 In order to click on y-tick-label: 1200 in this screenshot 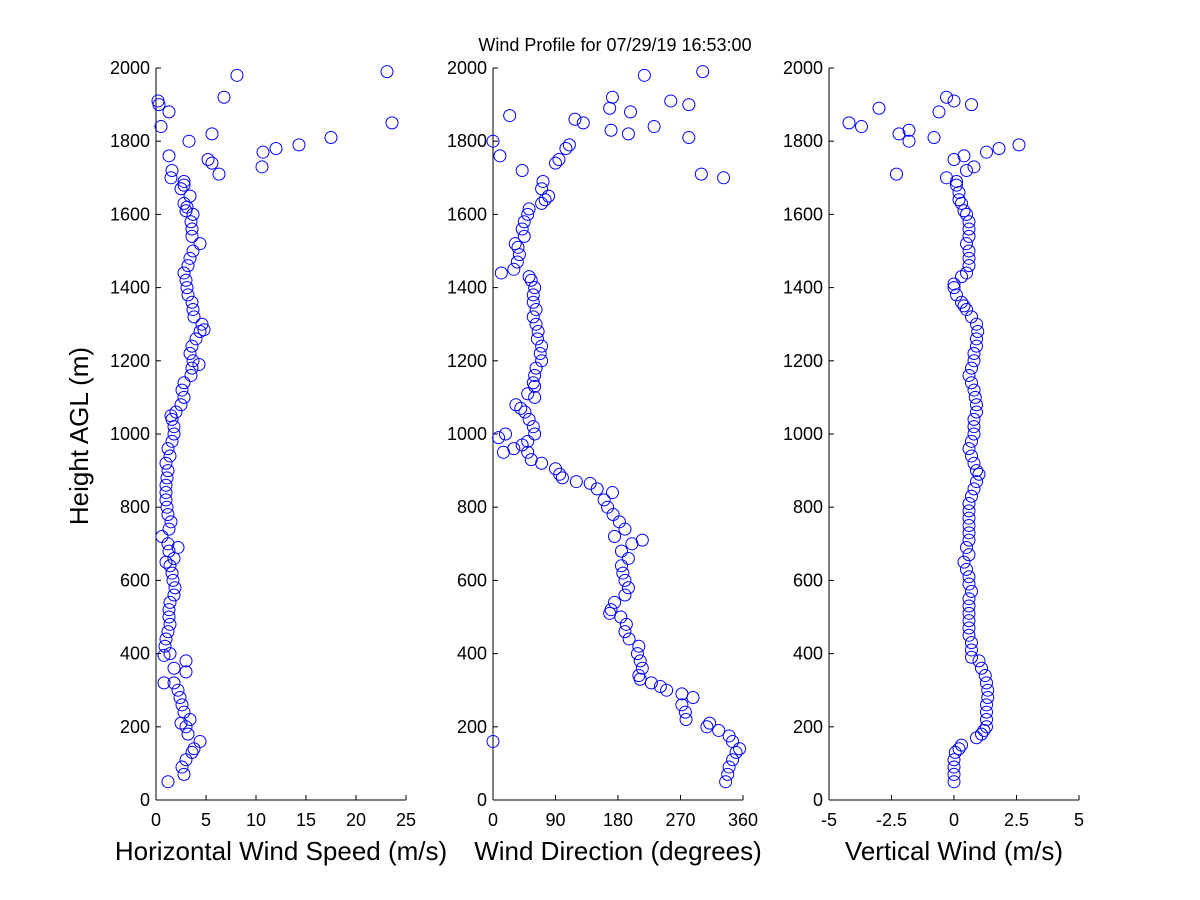, I will do `click(467, 361)`.